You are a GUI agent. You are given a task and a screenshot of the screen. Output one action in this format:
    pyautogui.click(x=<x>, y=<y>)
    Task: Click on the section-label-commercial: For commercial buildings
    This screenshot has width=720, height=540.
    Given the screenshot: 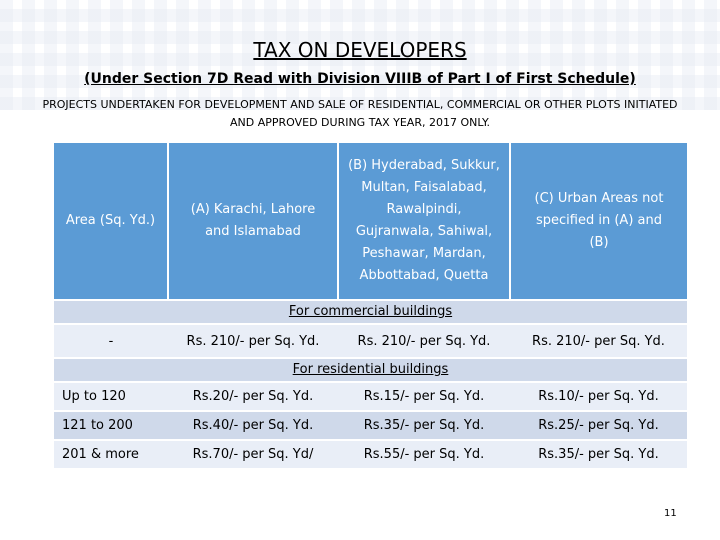 What is the action you would take?
    pyautogui.click(x=370, y=311)
    